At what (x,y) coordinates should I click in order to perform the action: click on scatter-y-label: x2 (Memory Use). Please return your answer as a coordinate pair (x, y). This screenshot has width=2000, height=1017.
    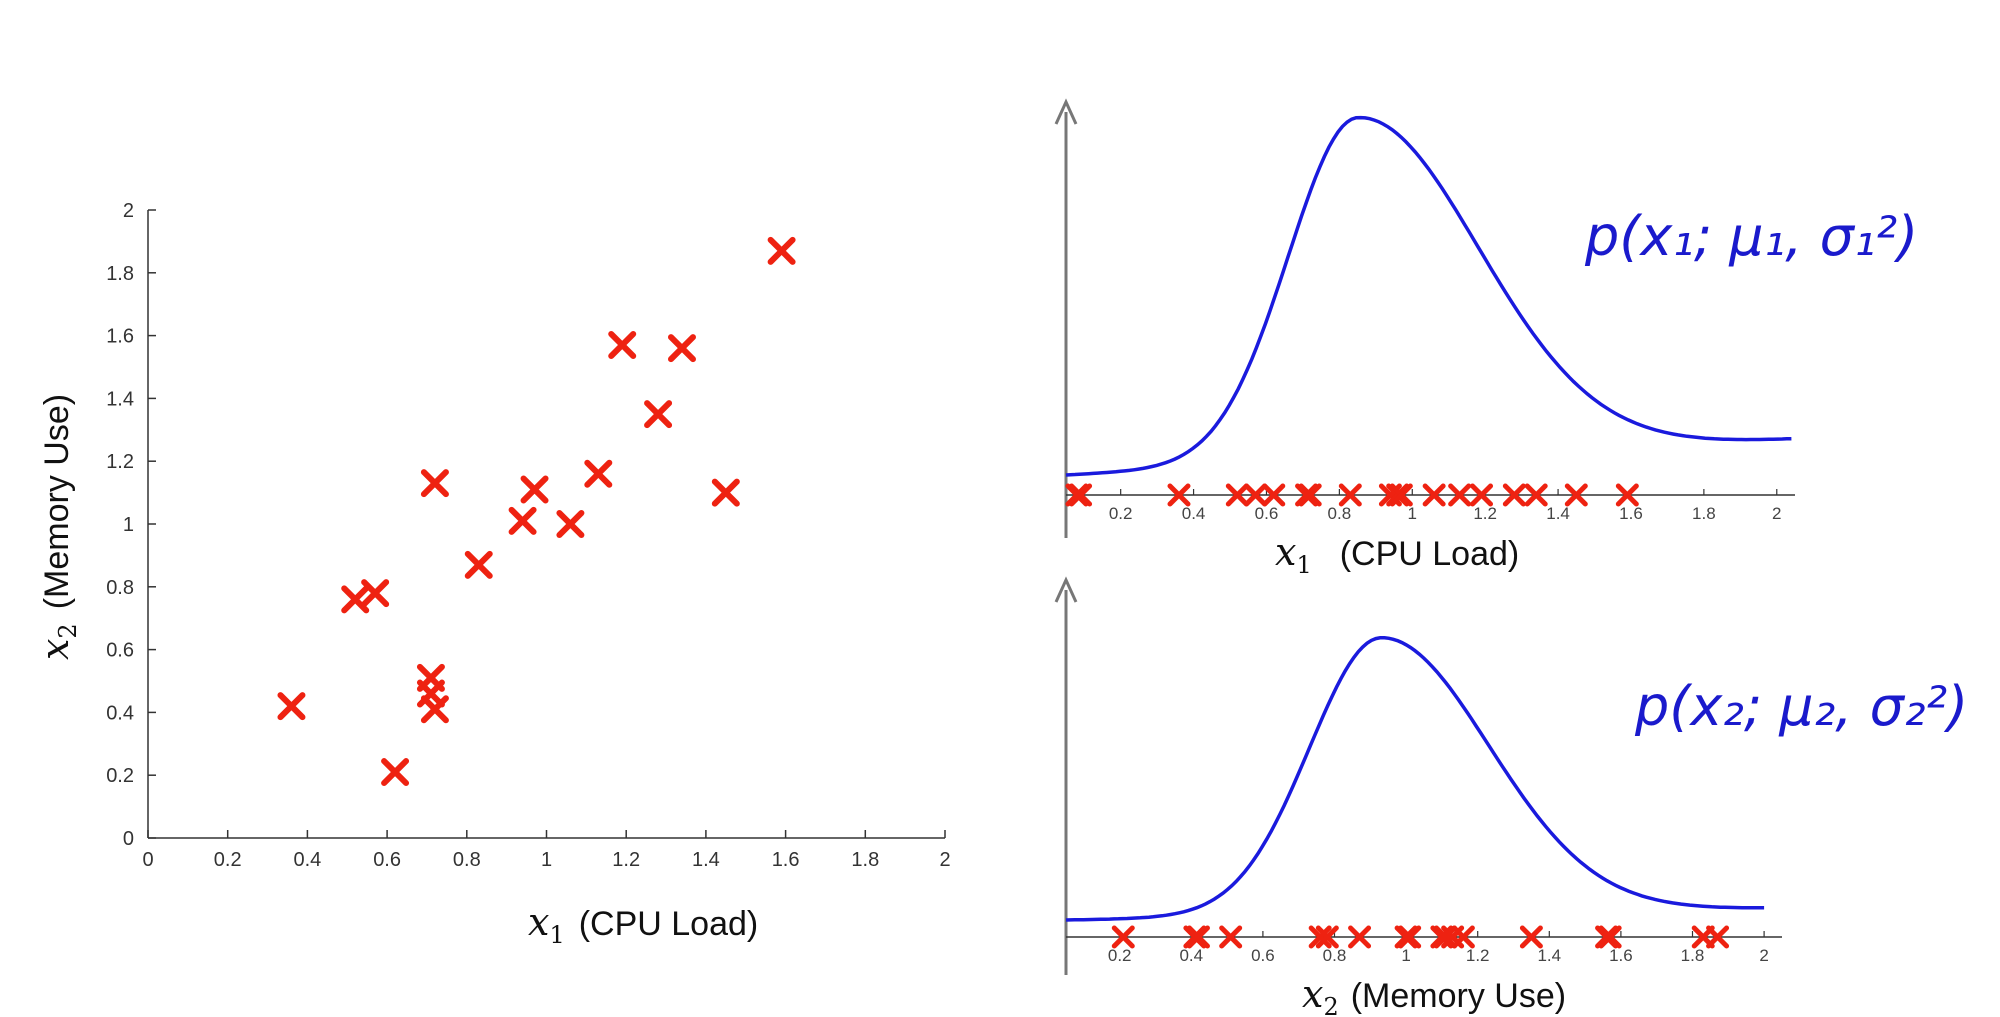
    Looking at the image, I should click on (57, 527).